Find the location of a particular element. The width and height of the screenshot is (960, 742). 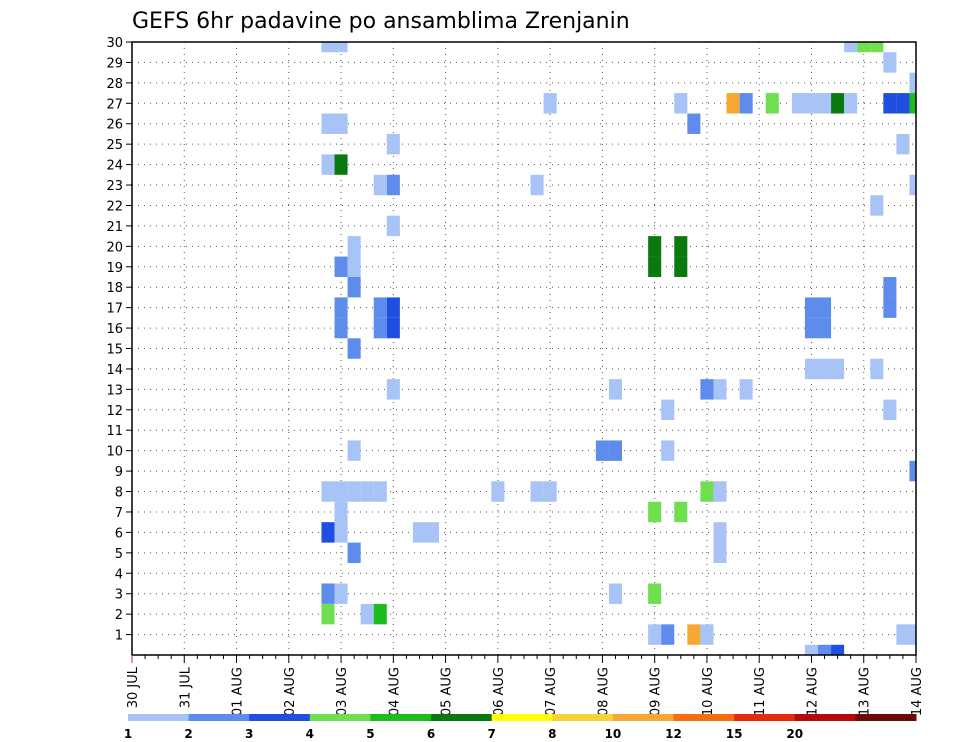

y-tick-label: 16 is located at coordinates (114, 329).